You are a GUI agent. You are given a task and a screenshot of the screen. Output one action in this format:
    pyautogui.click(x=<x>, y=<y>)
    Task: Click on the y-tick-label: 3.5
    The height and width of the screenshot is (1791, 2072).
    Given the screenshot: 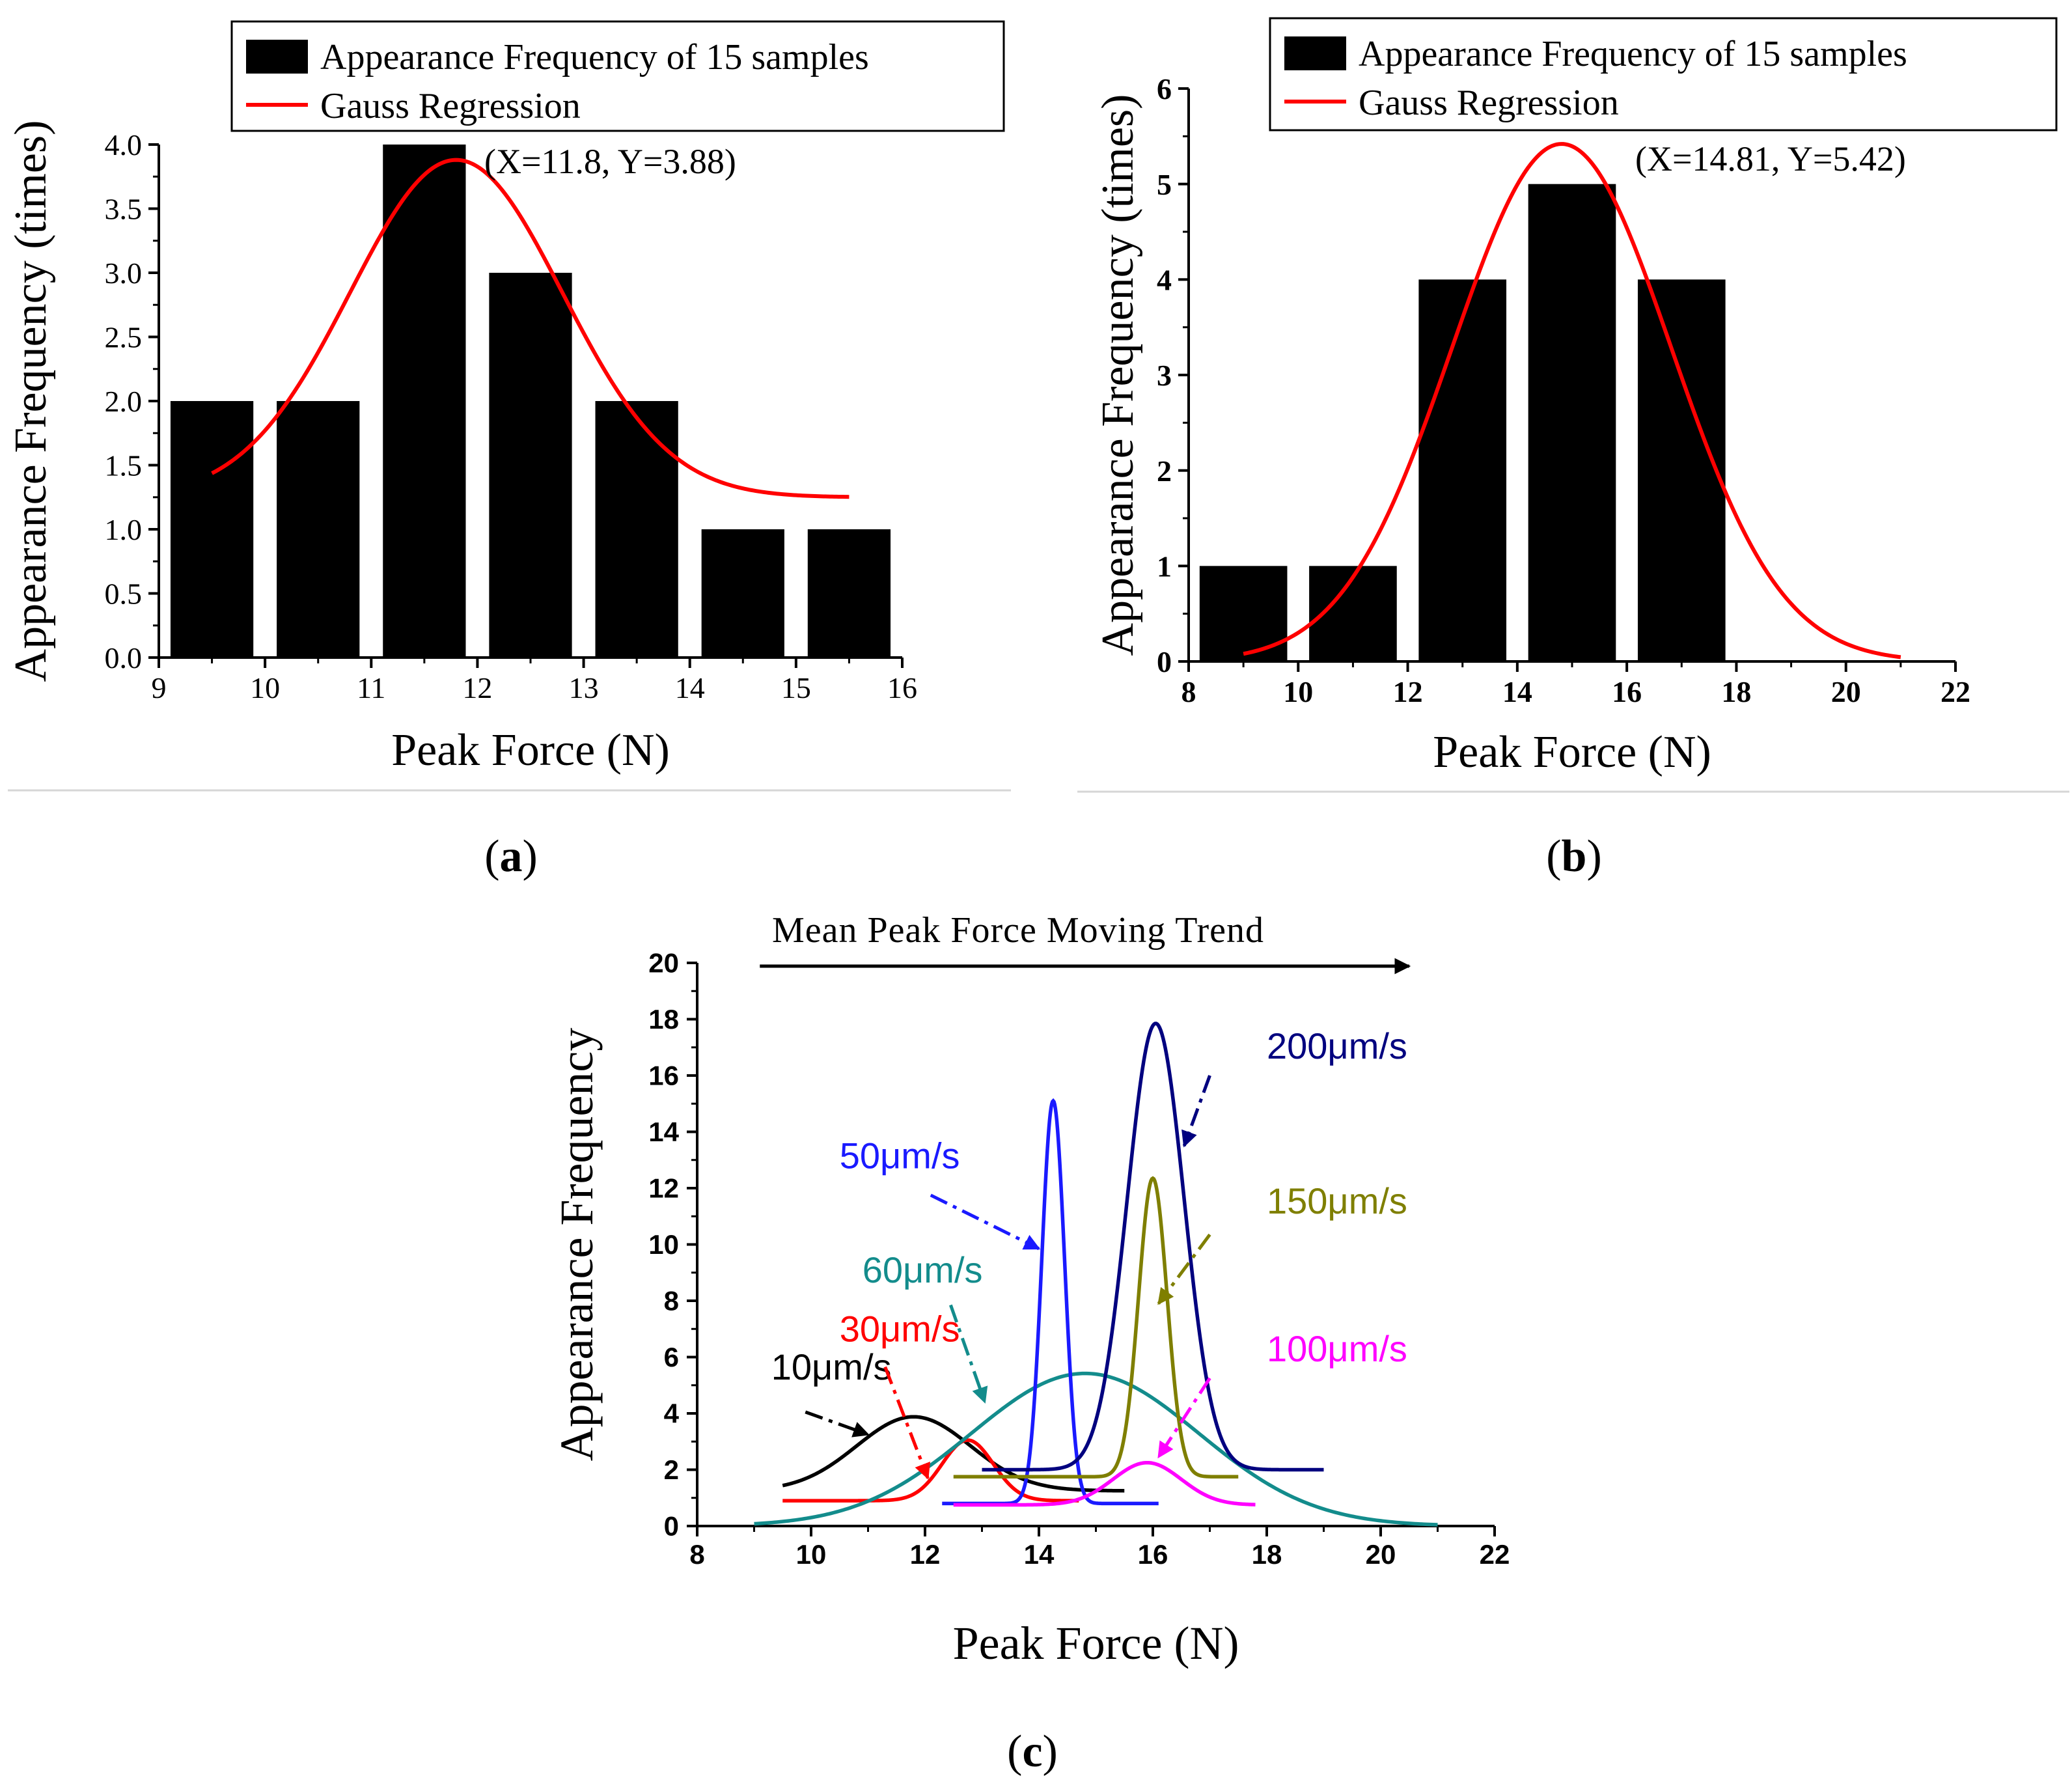 What is the action you would take?
    pyautogui.click(x=124, y=209)
    